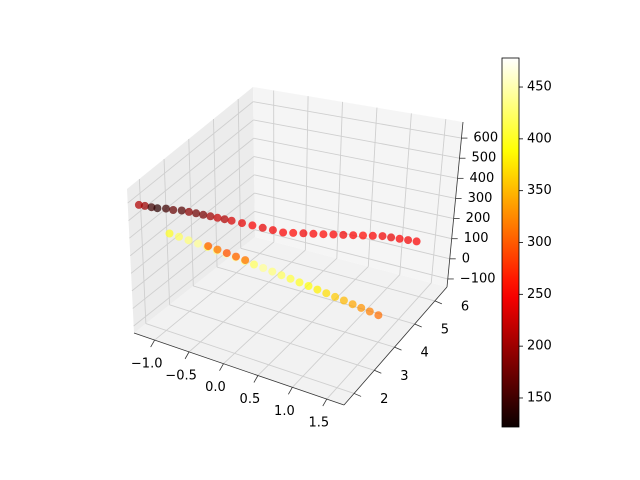 This screenshot has height=480, width=640. I want to click on z-tick-label: −100, so click(478, 279).